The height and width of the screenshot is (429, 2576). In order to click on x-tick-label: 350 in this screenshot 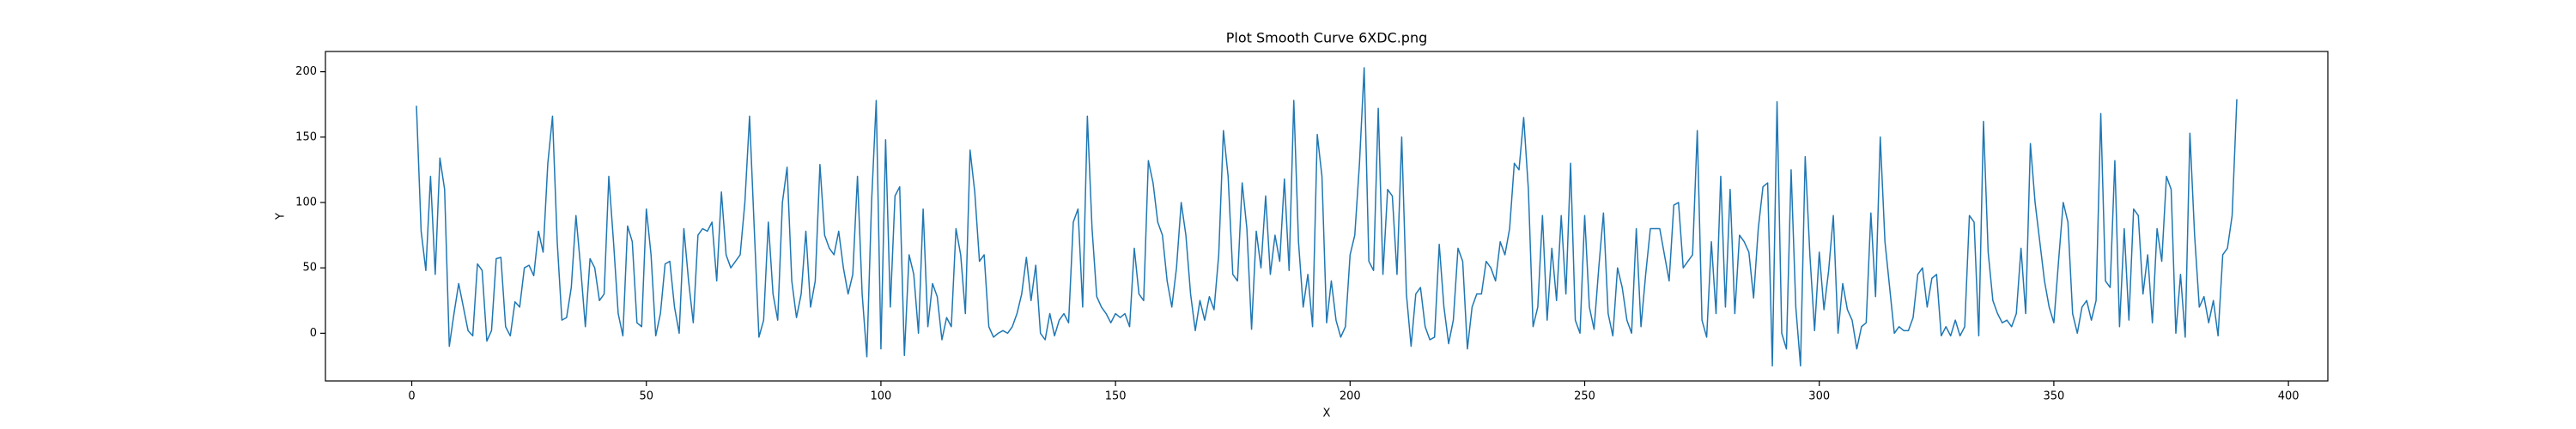, I will do `click(2053, 396)`.